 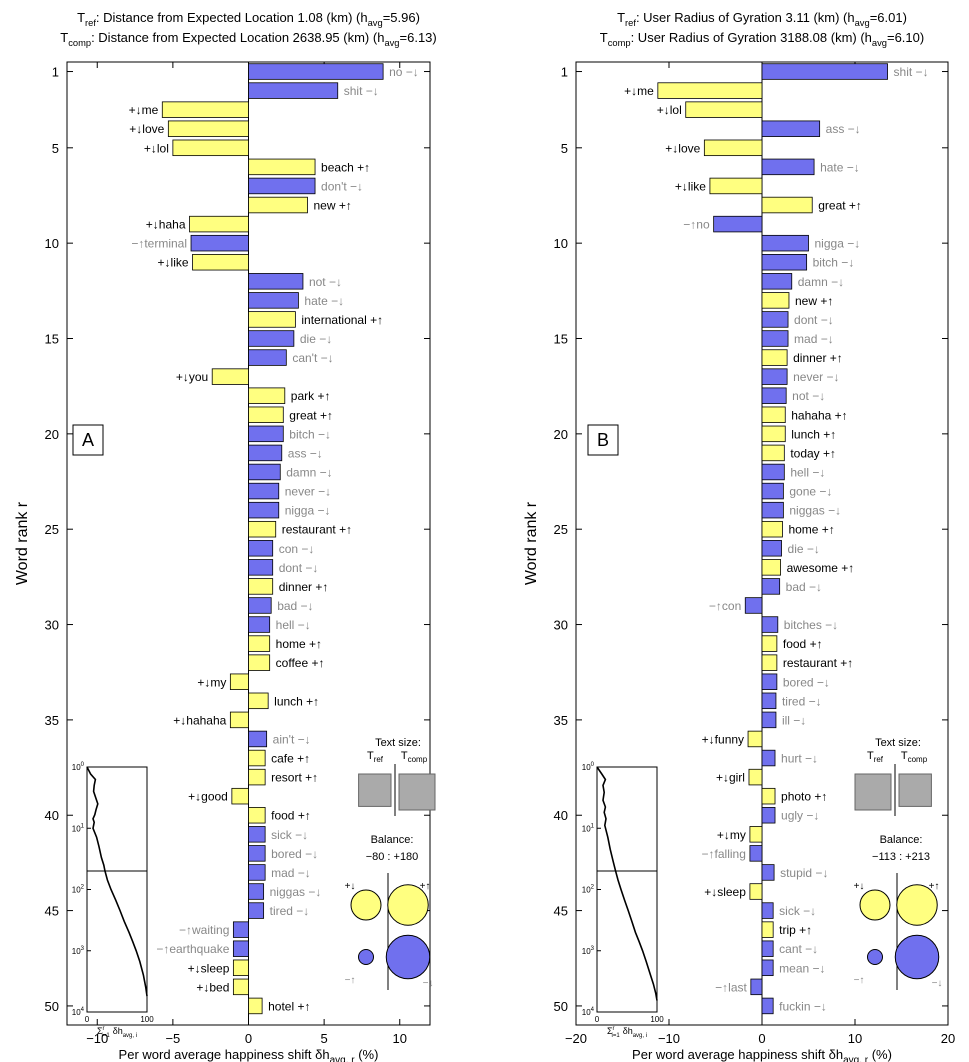 What do you see at coordinates (774, 357) in the screenshot?
I see `bar-dinner` at bounding box center [774, 357].